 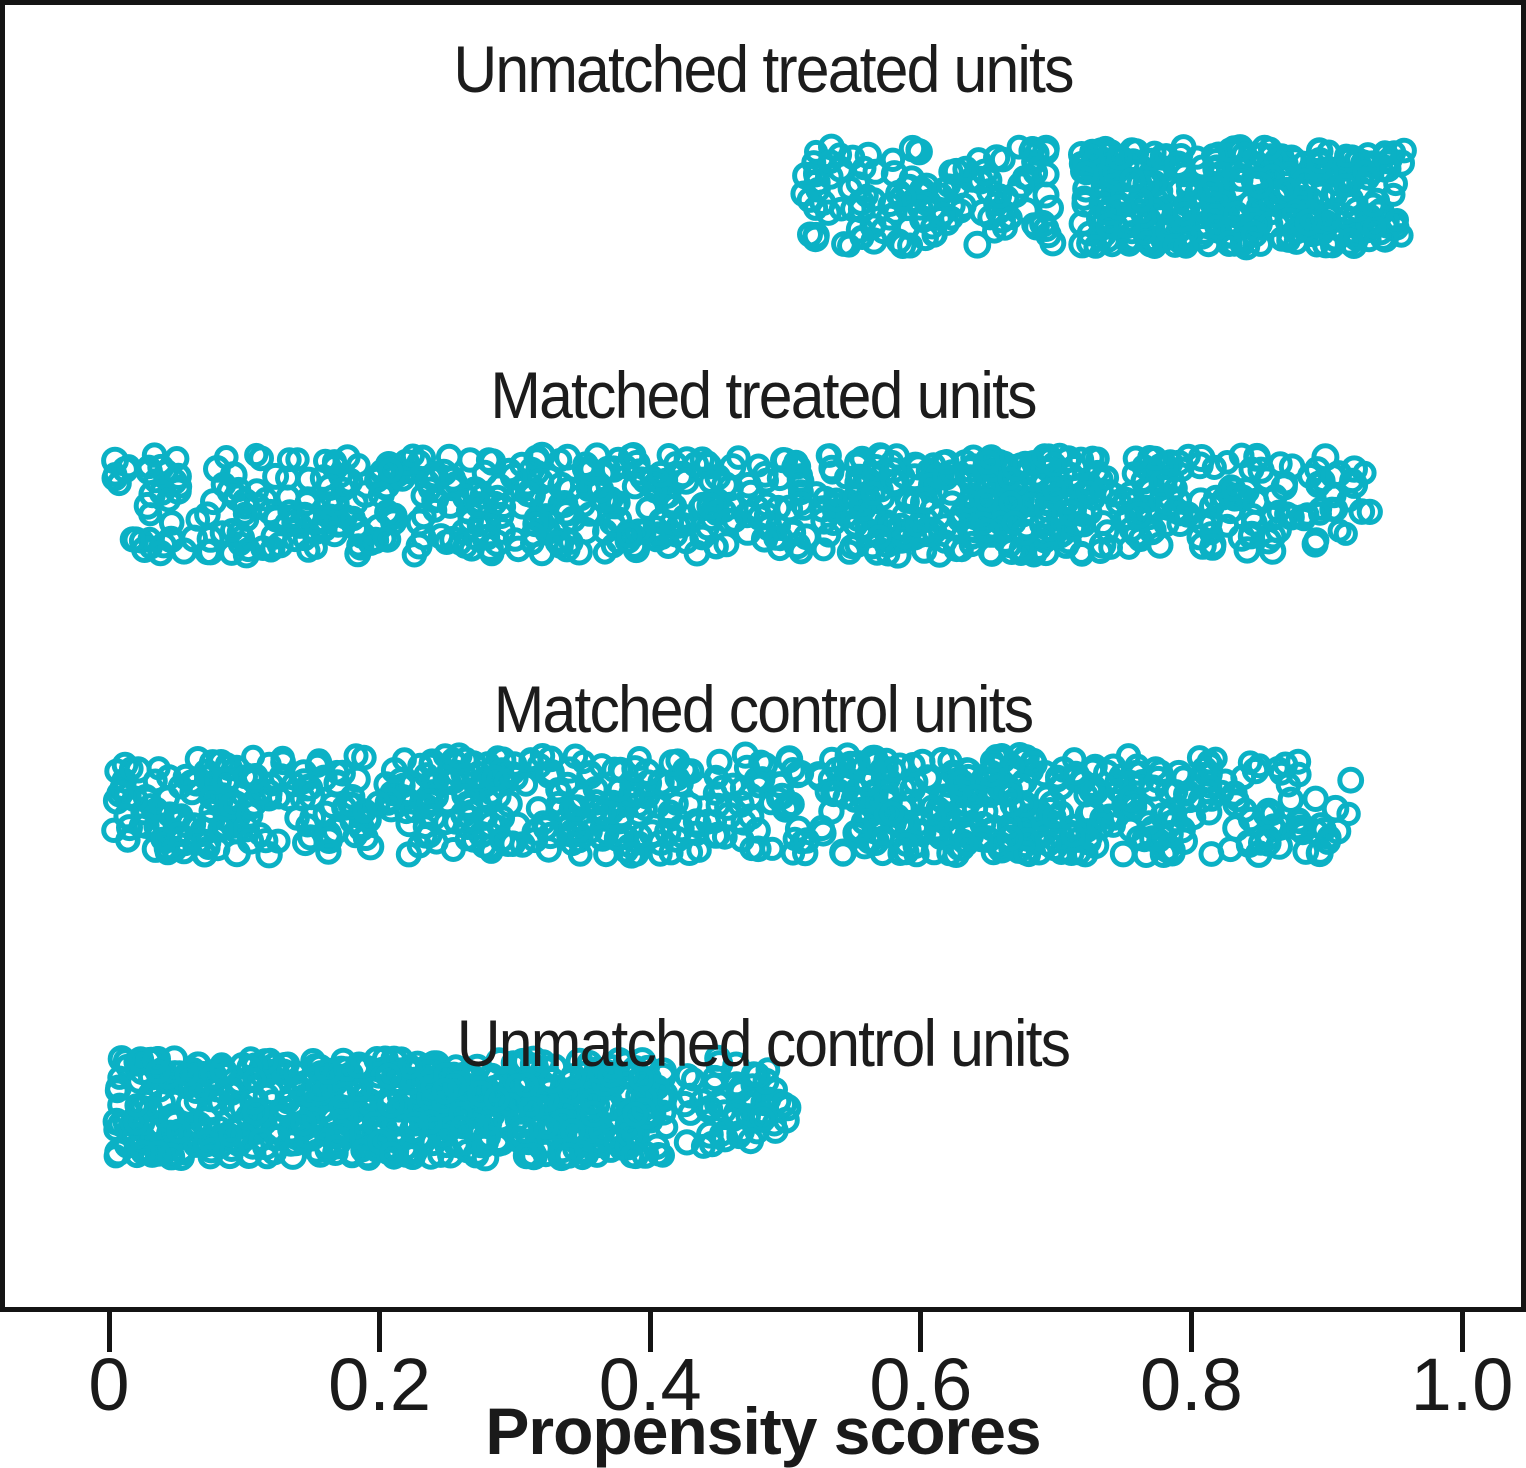 What do you see at coordinates (763, 1043) in the screenshot?
I see `group-title-unmatched-control: Unmatched control units` at bounding box center [763, 1043].